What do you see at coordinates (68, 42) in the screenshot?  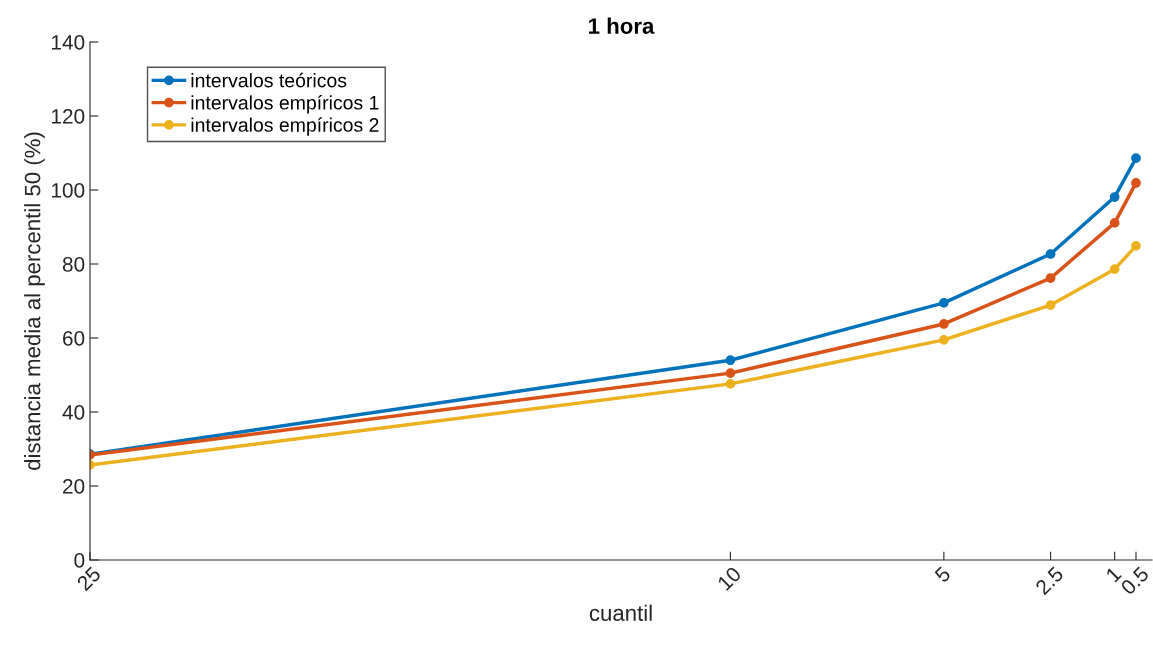 I see `y-tick-label: 140` at bounding box center [68, 42].